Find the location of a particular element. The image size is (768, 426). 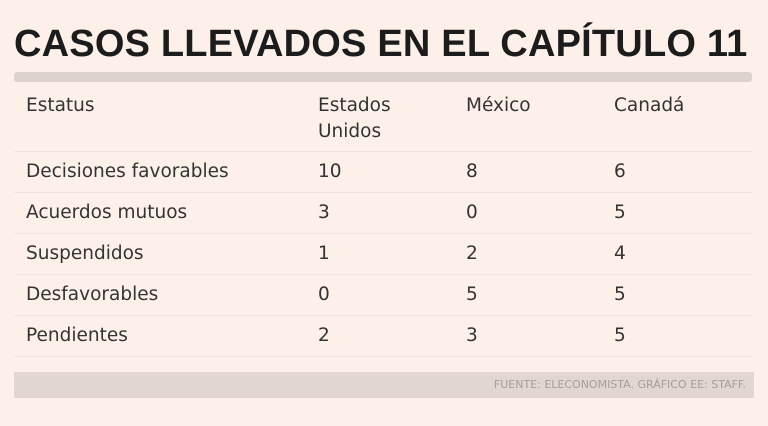

table-row: Suspendidos 1 2 4 is located at coordinates (383, 254).